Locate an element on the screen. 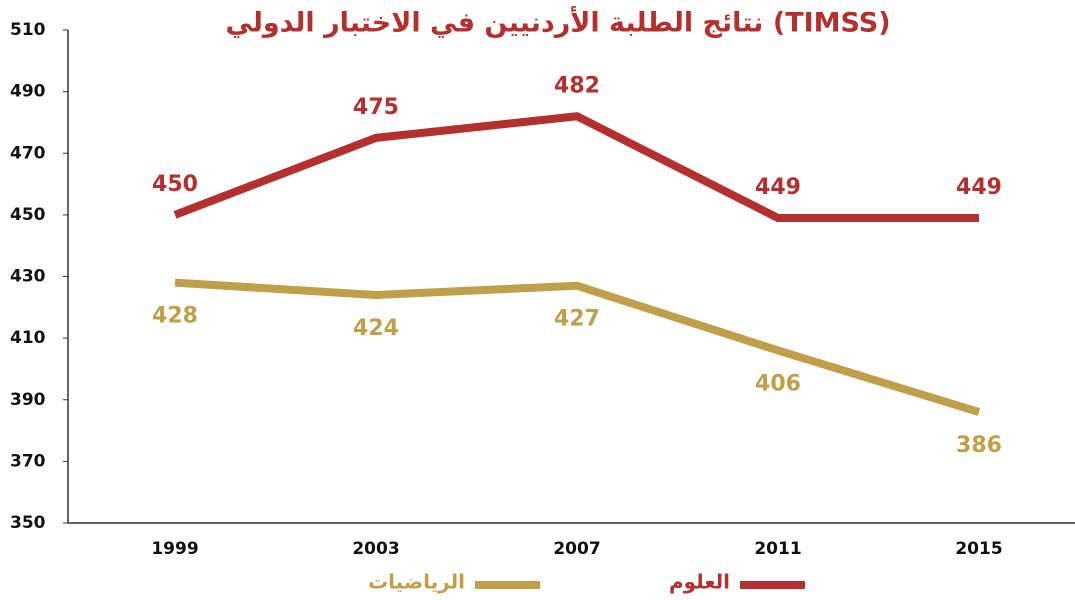 The width and height of the screenshot is (1075, 600). x-tick-label: 2007 is located at coordinates (576, 549).